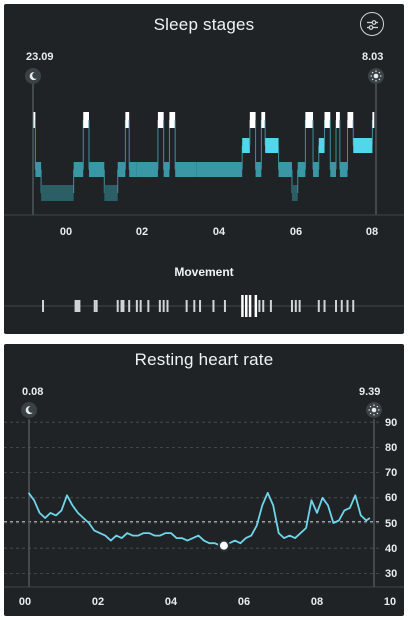 The image size is (408, 620). I want to click on hr-y-tick-60: 60, so click(391, 498).